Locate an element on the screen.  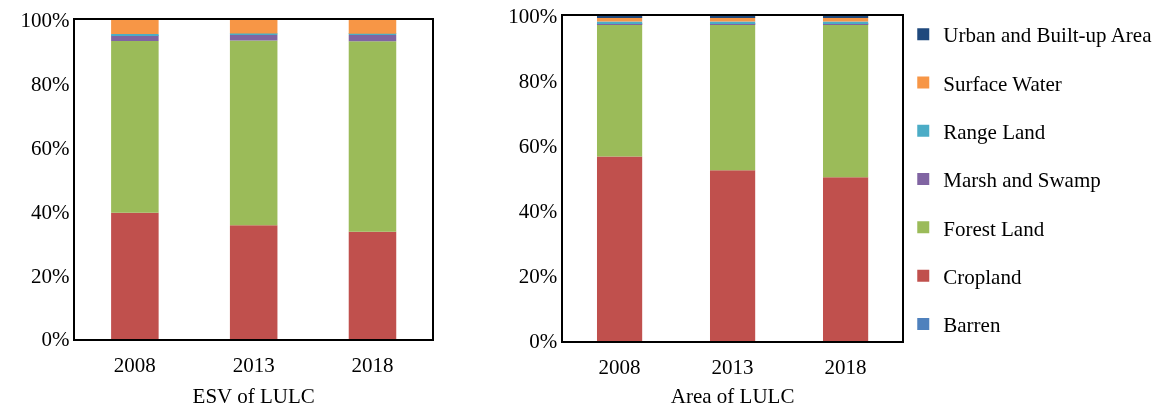
legend-label: Marsh and Swamp is located at coordinates (1022, 180).